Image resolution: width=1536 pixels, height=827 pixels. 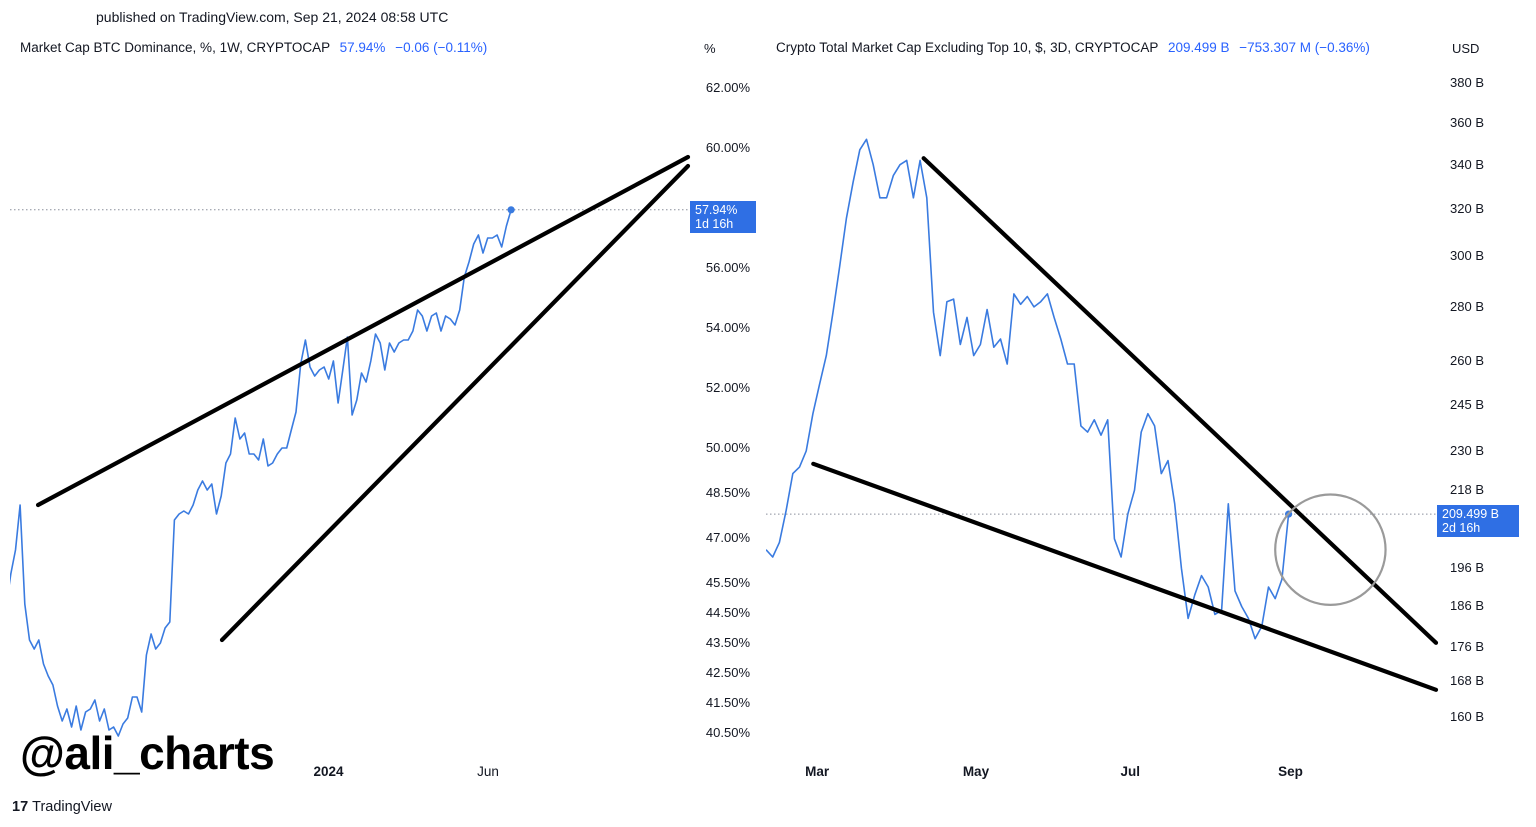 What do you see at coordinates (1467, 646) in the screenshot?
I see `y-tick-label: 176 B` at bounding box center [1467, 646].